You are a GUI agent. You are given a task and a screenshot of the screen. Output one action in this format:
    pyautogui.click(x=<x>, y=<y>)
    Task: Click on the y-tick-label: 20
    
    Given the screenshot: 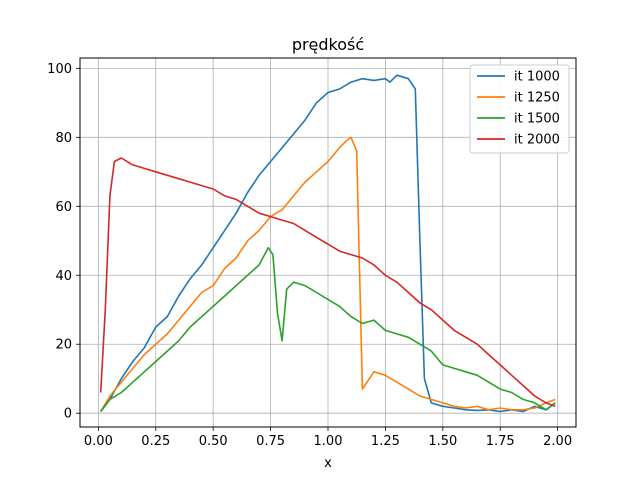 What is the action you would take?
    pyautogui.click(x=63, y=345)
    